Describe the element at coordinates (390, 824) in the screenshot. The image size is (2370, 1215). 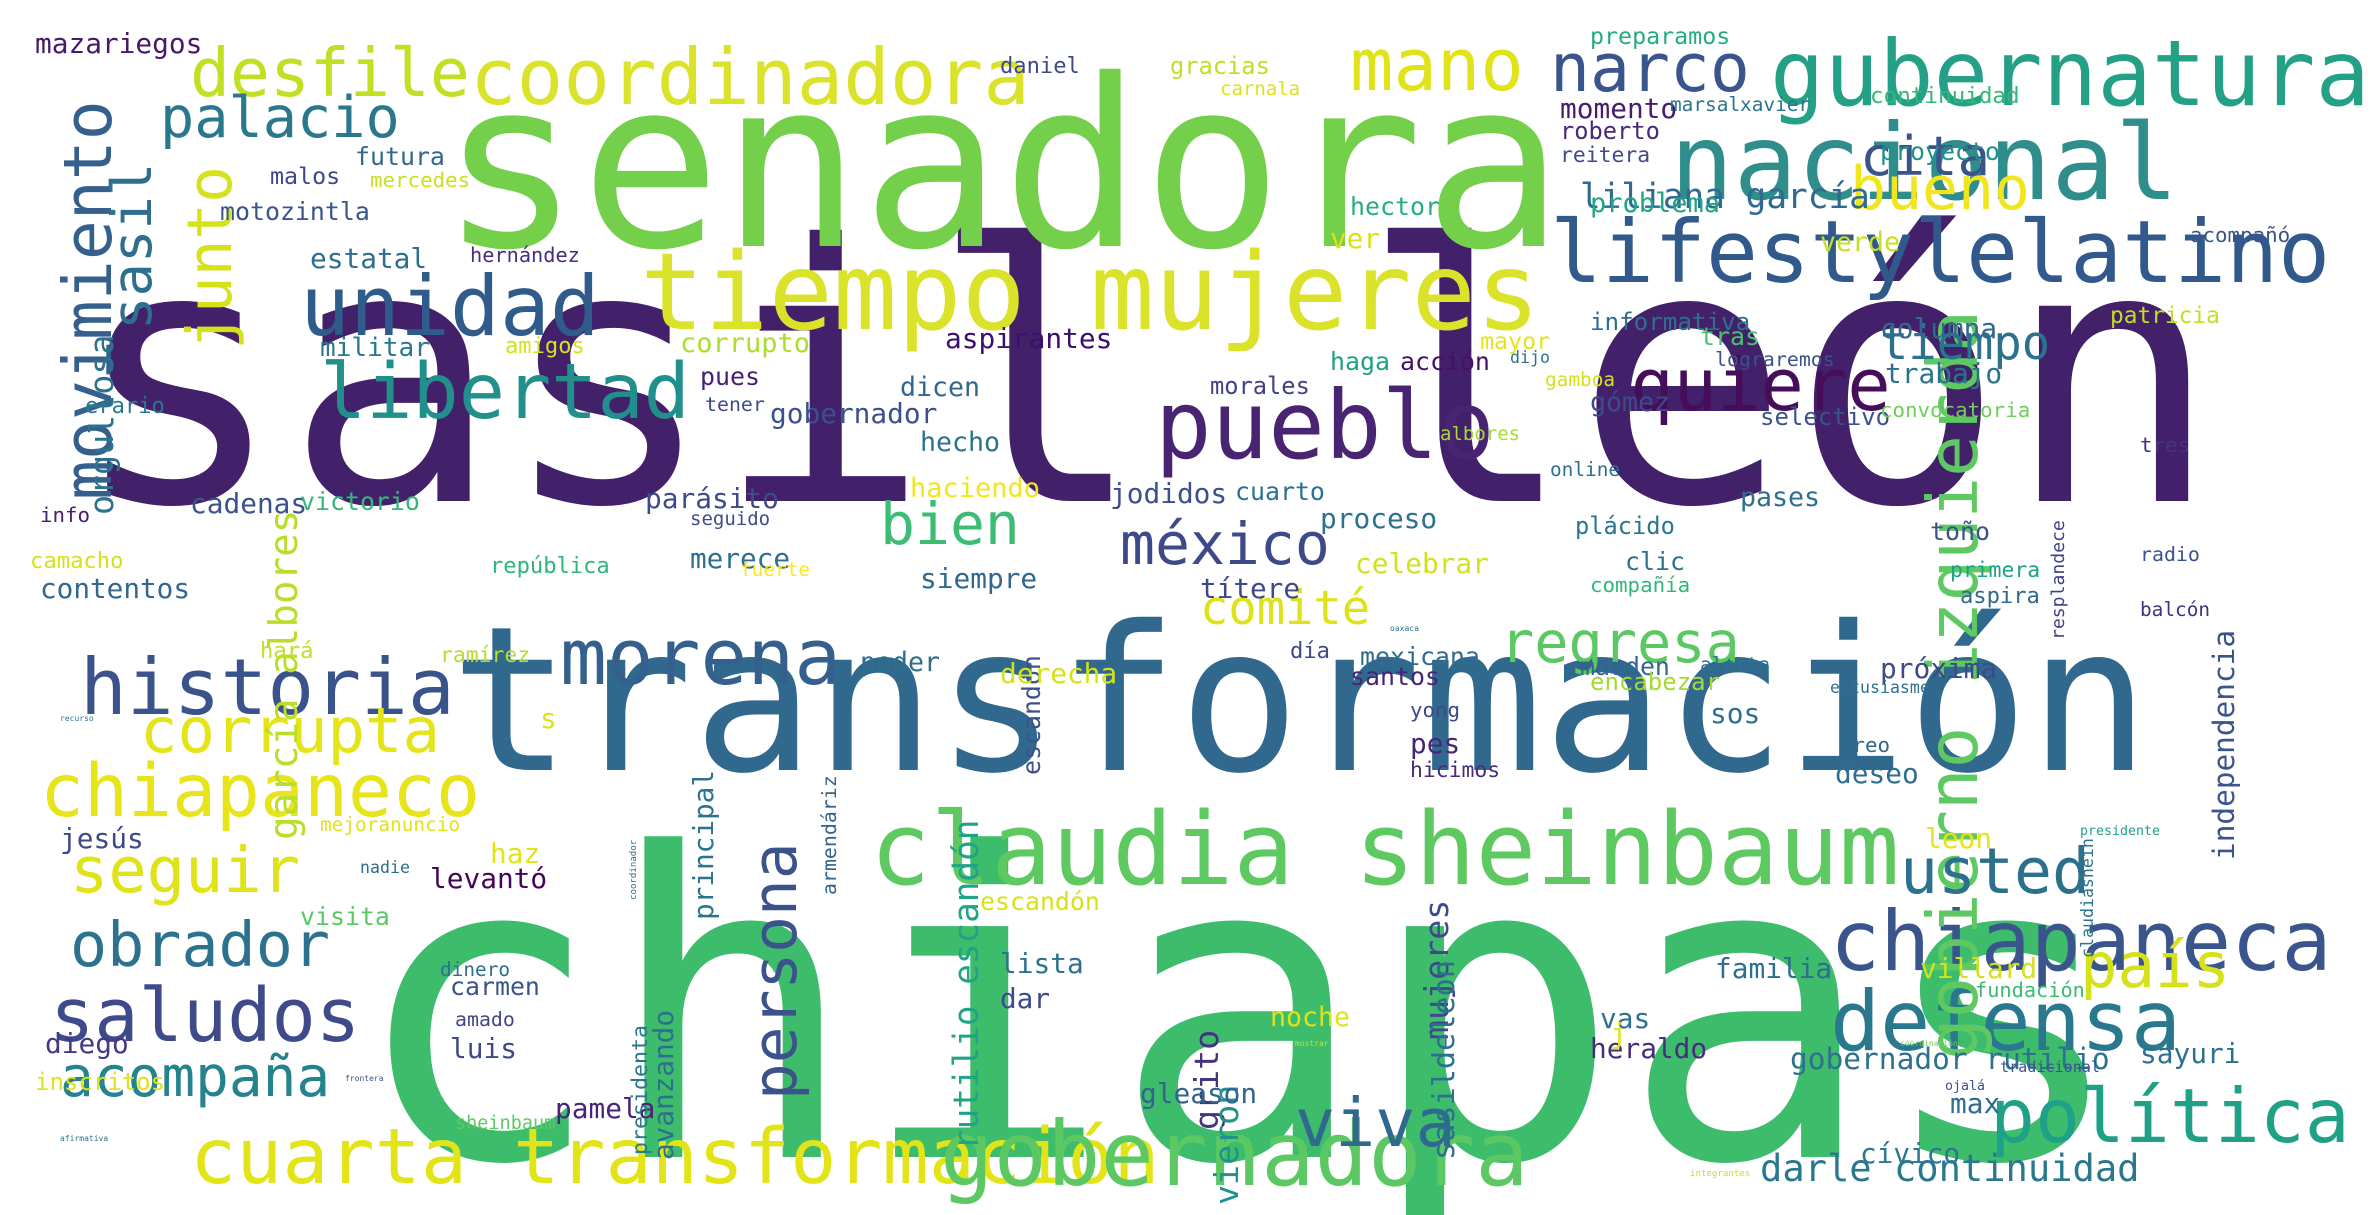
I see `word-mejoranuncio: mejoranuncio` at that location.